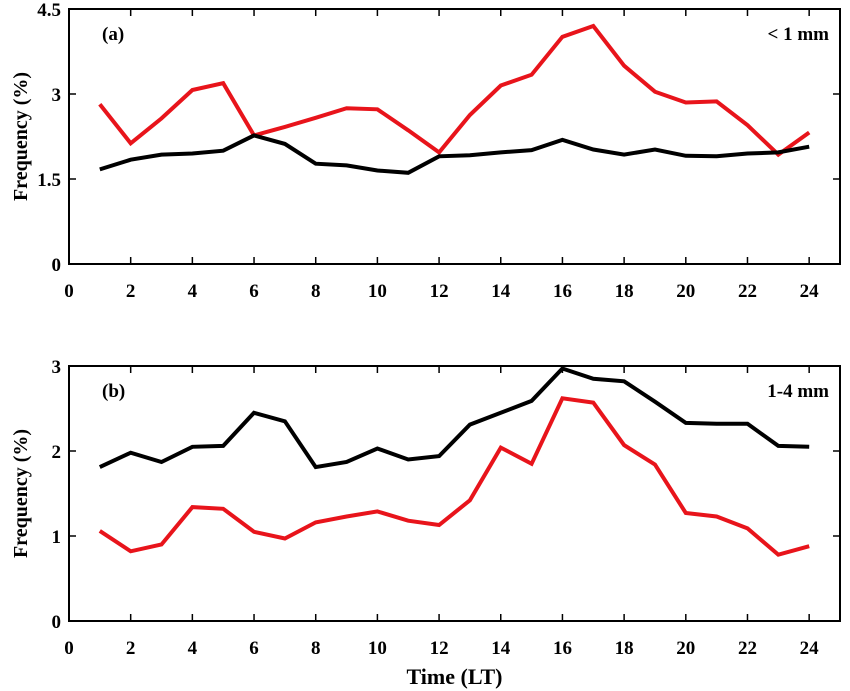  Describe the element at coordinates (685, 648) in the screenshot. I see `panel-b-x-tick-label: 20` at that location.